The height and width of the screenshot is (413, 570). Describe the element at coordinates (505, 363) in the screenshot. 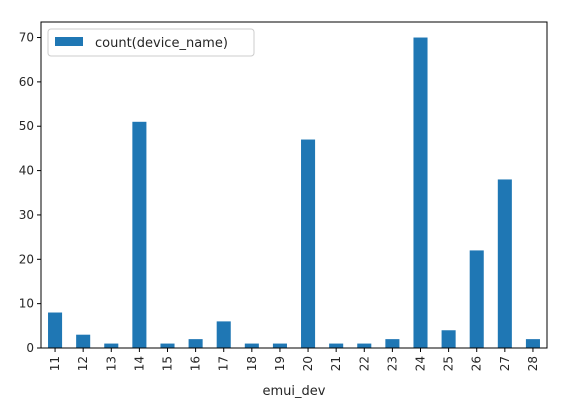

I see `x-tick-label: 27` at that location.